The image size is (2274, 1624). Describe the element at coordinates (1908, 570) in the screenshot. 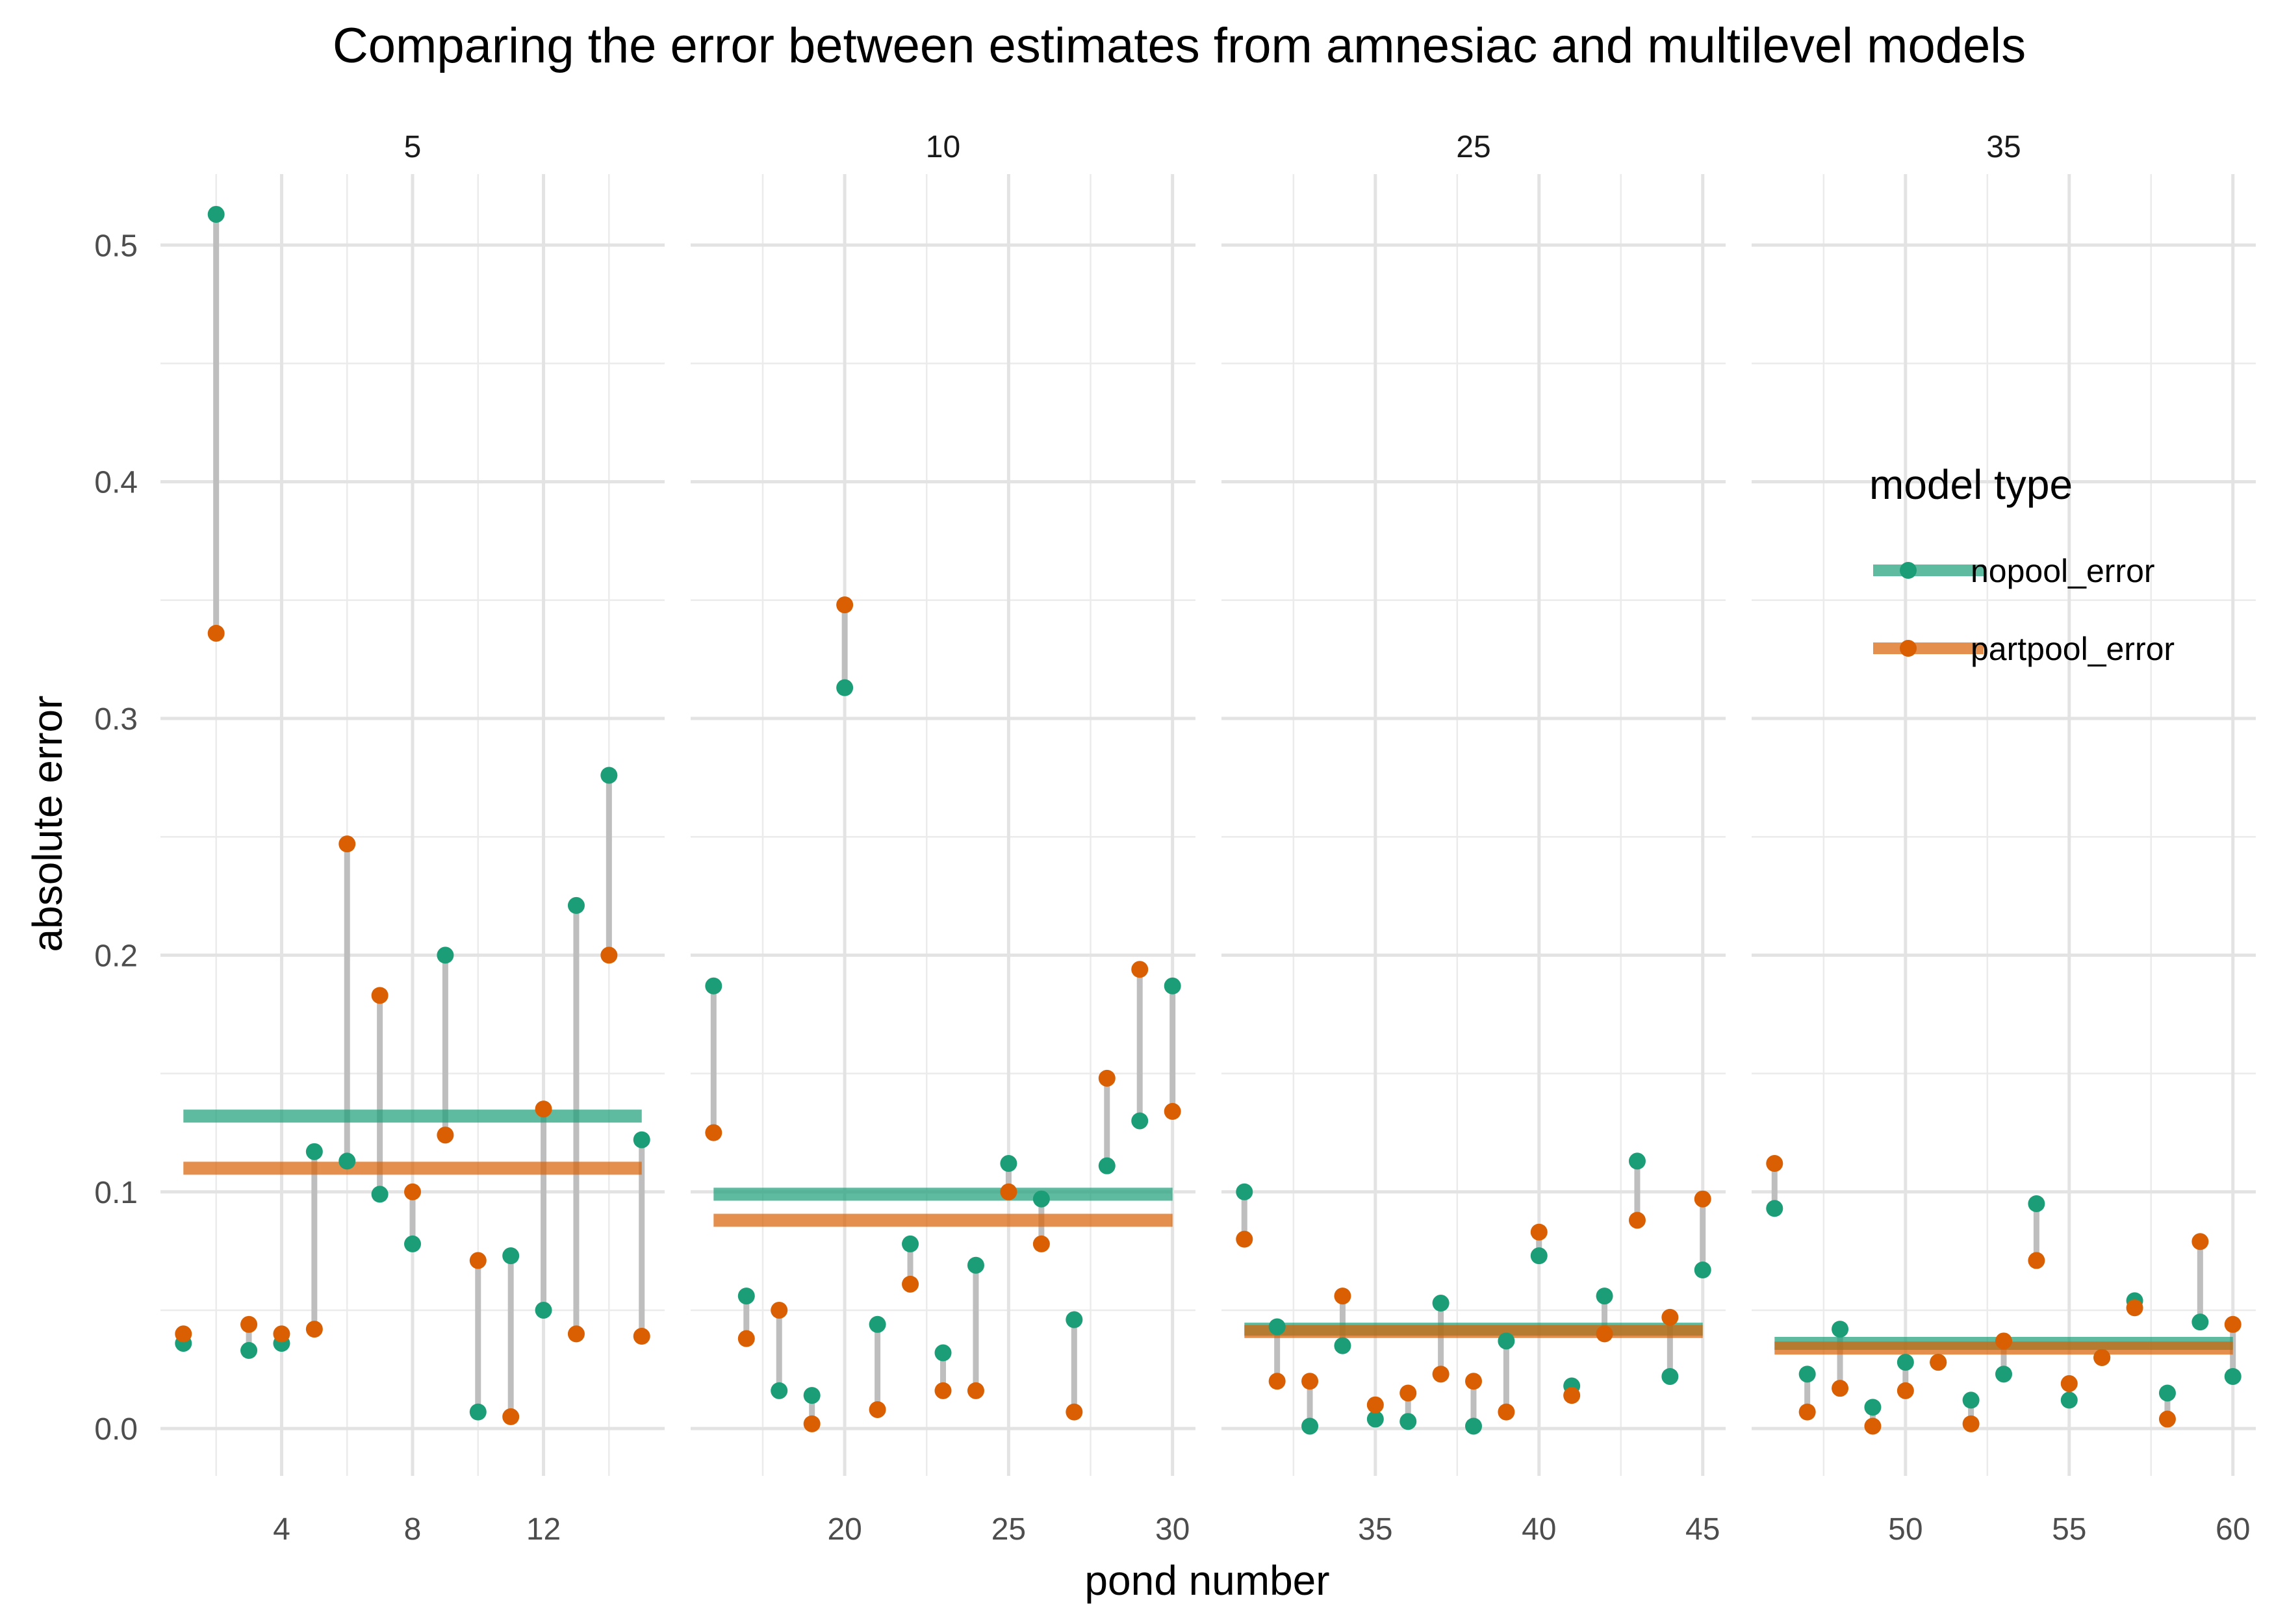

I see `legend-key-point-nopool` at that location.